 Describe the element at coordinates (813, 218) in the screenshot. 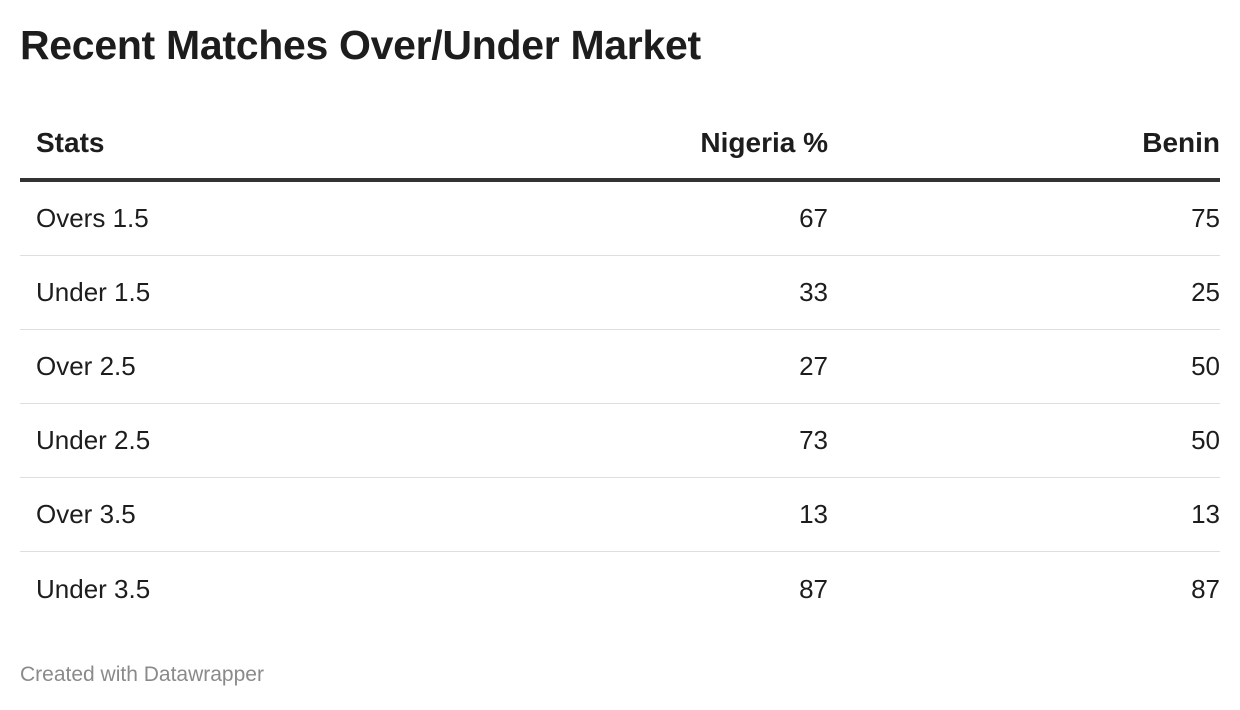

I see `nigeria-value: 67` at that location.